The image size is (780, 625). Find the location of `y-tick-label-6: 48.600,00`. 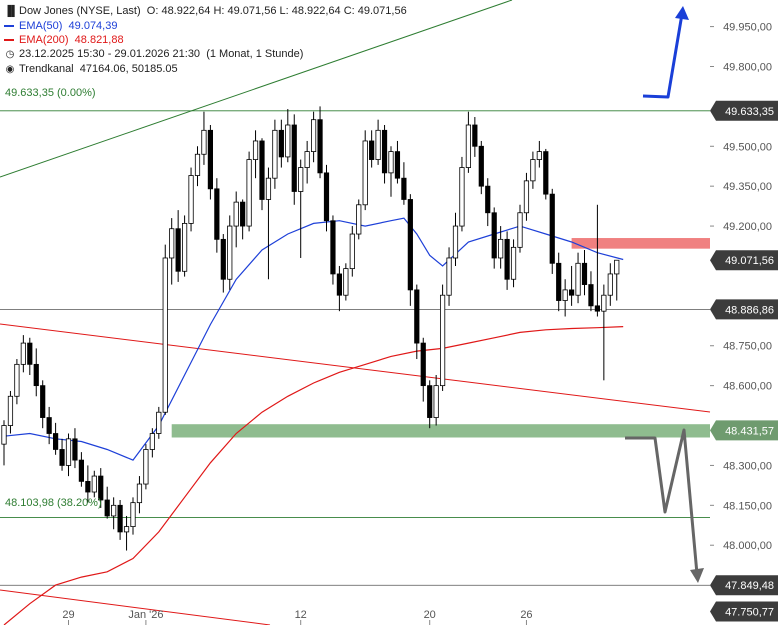

y-tick-label-6: 48.600,00 is located at coordinates (747, 387).